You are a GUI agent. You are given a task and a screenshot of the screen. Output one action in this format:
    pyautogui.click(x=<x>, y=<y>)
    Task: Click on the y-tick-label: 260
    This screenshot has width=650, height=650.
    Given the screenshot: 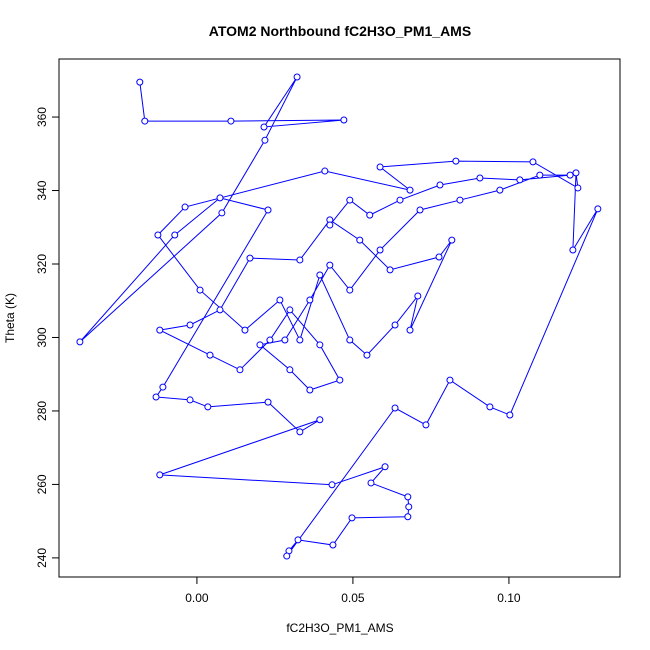 What is the action you would take?
    pyautogui.click(x=42, y=484)
    